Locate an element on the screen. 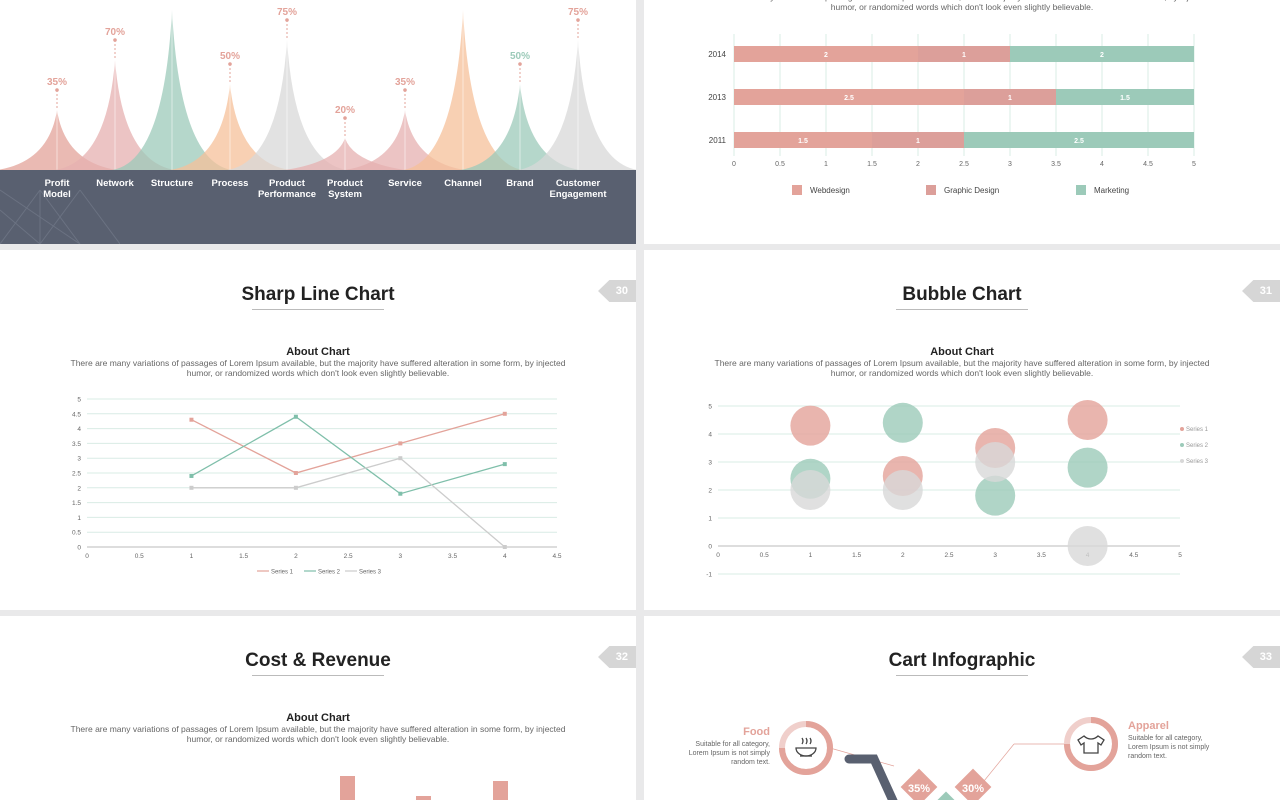  apparel-title: Apparel is located at coordinates (1148, 726).